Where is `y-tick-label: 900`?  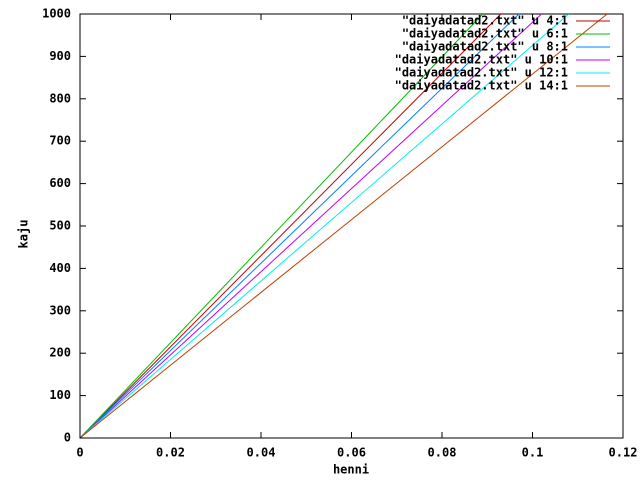 y-tick-label: 900 is located at coordinates (60, 56).